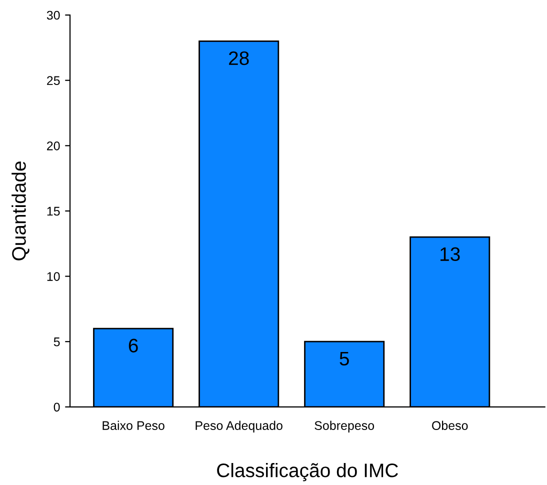  I want to click on y-tick-label: 25, so click(53, 80).